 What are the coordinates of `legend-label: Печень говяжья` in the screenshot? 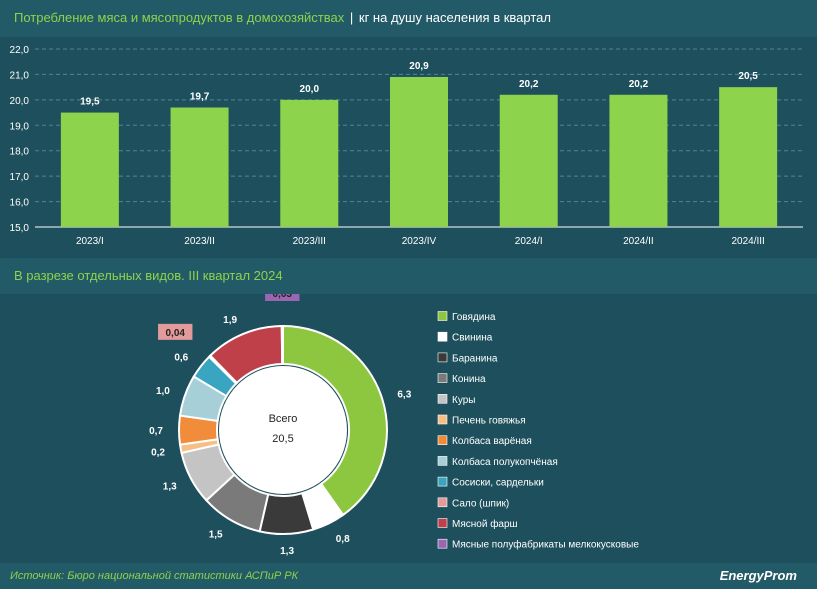 It's located at (489, 421).